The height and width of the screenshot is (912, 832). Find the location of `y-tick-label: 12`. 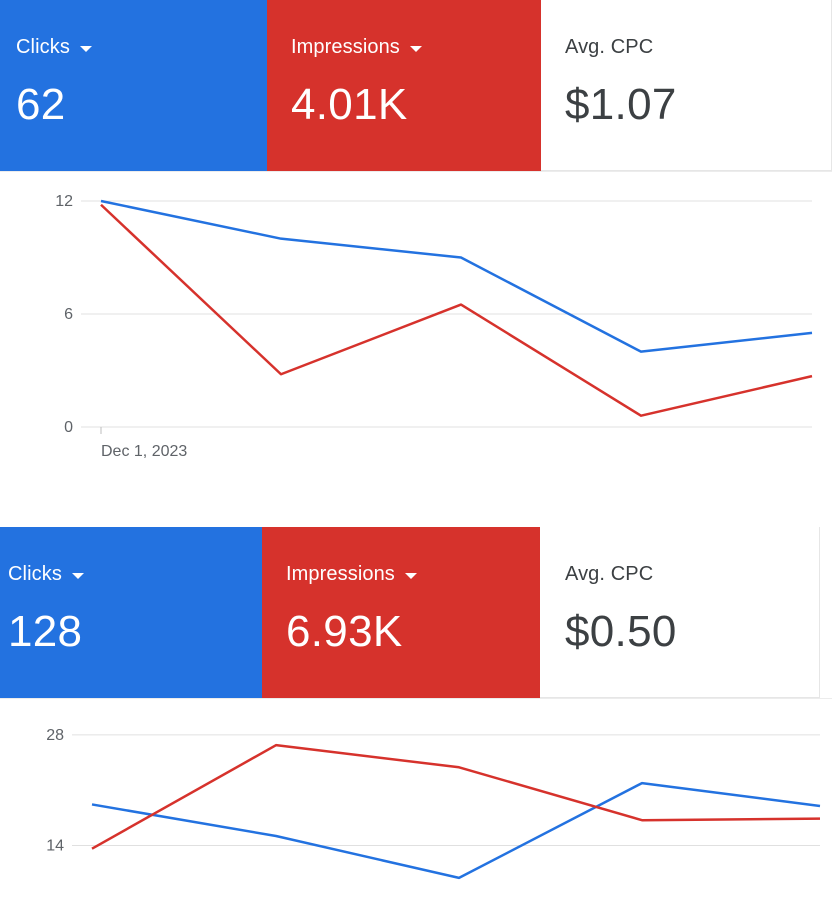

y-tick-label: 12 is located at coordinates (64, 201).